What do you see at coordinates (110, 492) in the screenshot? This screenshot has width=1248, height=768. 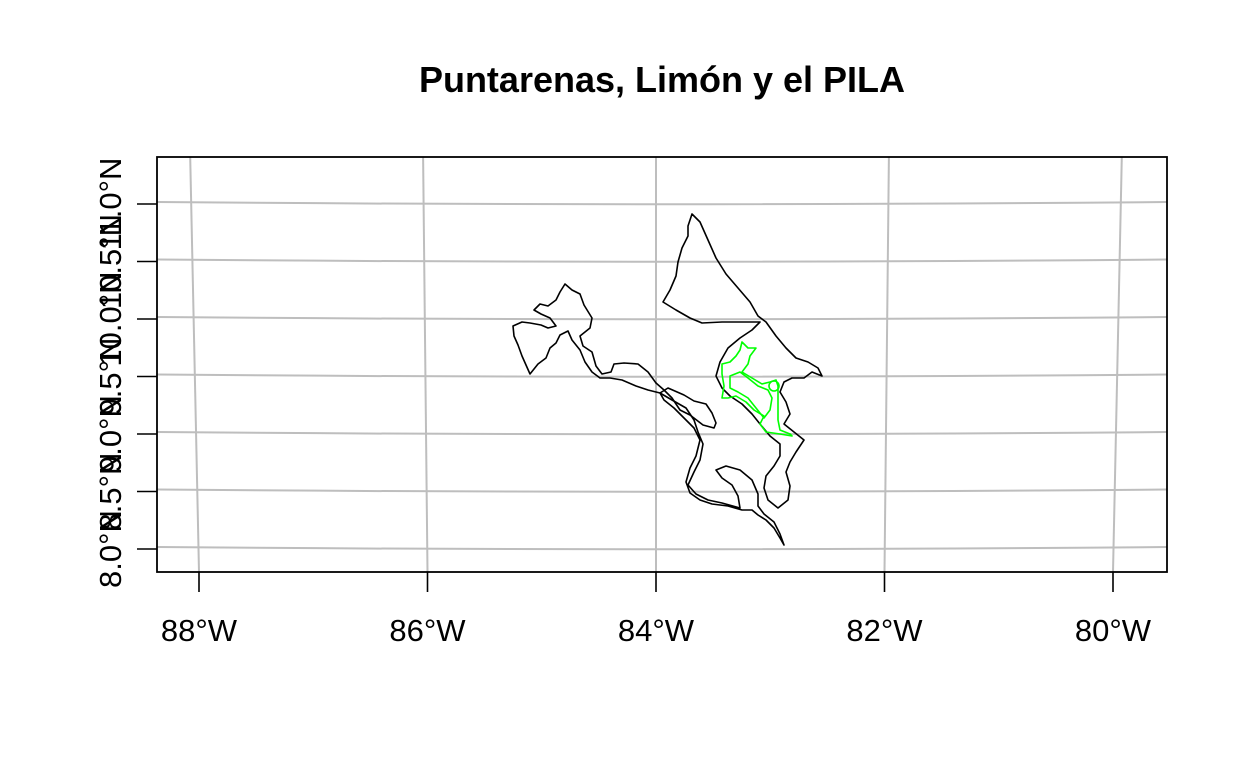 I see `y-tick-label: 8.5°N` at bounding box center [110, 492].